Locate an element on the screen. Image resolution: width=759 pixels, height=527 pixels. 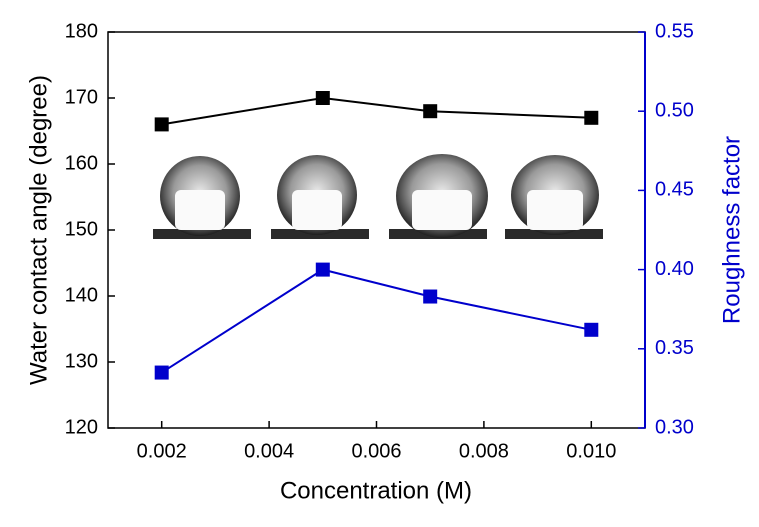
y-tick-label: 150 is located at coordinates (81, 229).